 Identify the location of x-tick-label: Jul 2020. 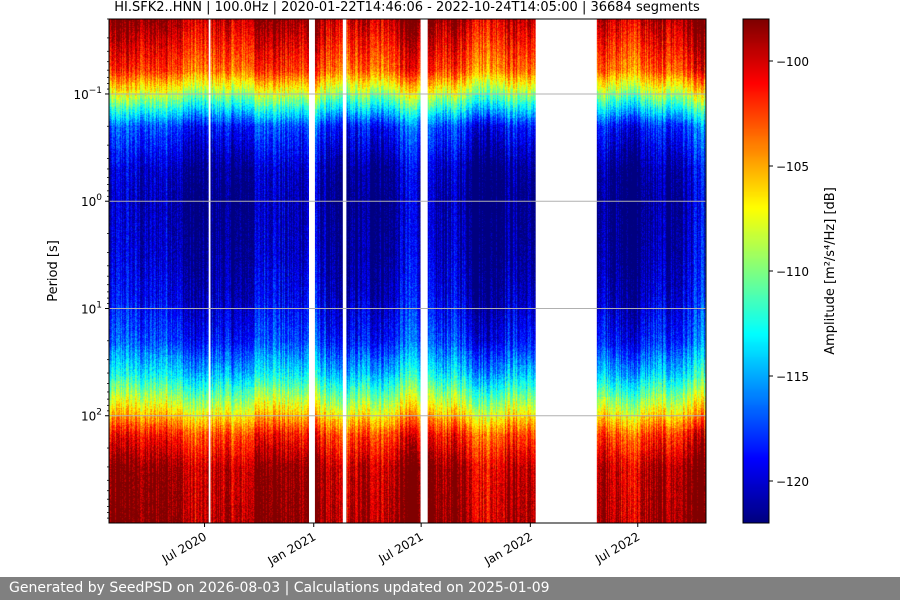
(184, 547).